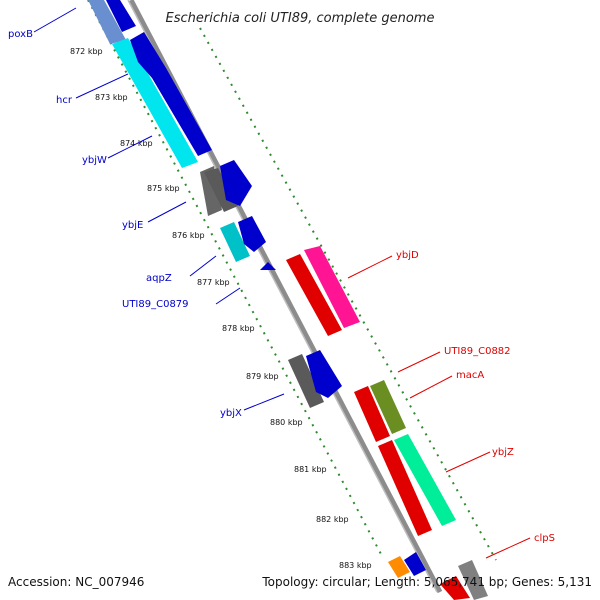 This screenshot has height=600, width=600. I want to click on tick-label: 883 kbp, so click(355, 565).